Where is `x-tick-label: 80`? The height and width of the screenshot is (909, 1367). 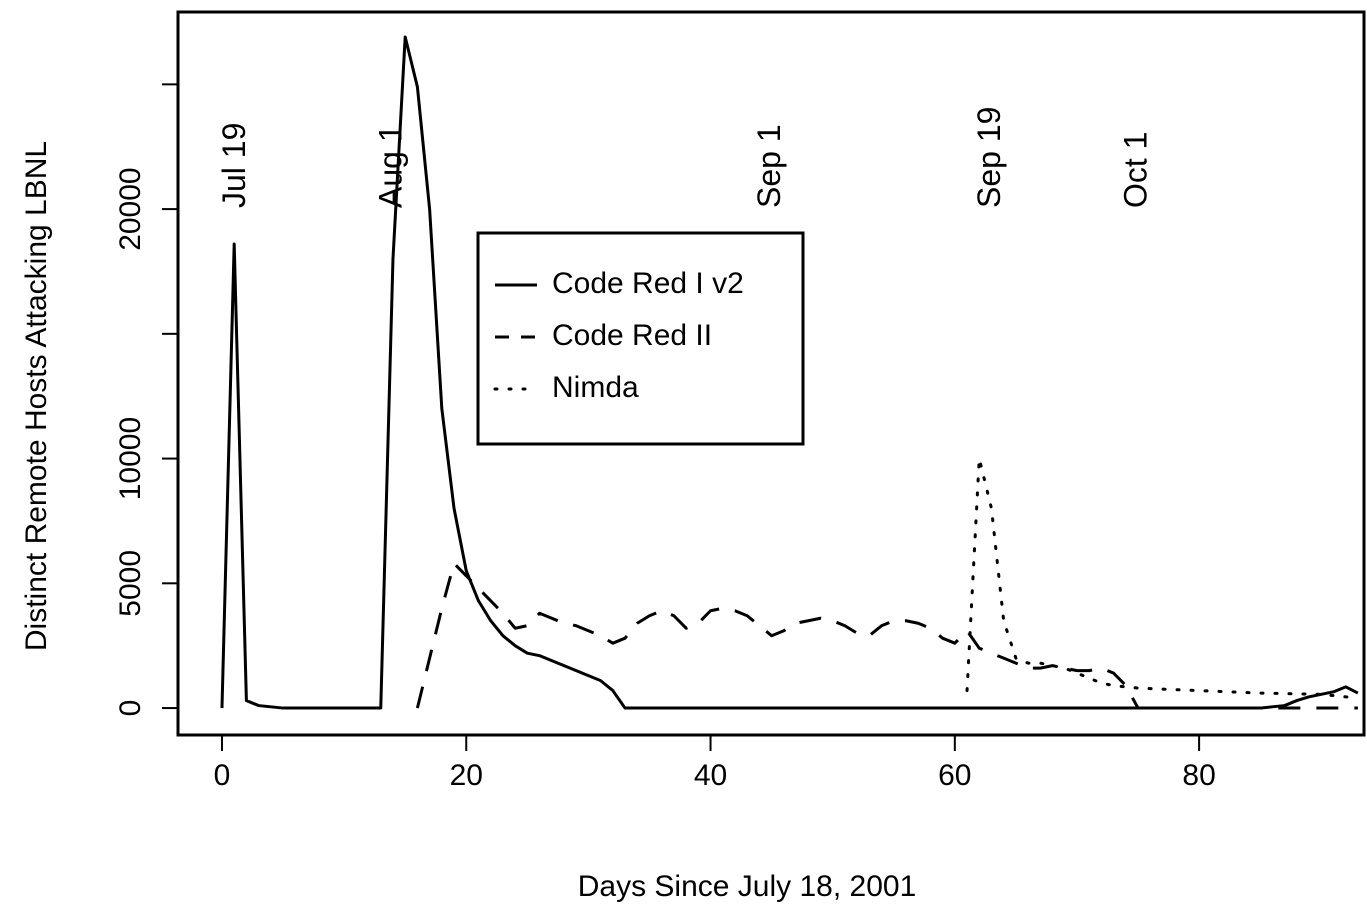
x-tick-label: 80 is located at coordinates (1198, 775).